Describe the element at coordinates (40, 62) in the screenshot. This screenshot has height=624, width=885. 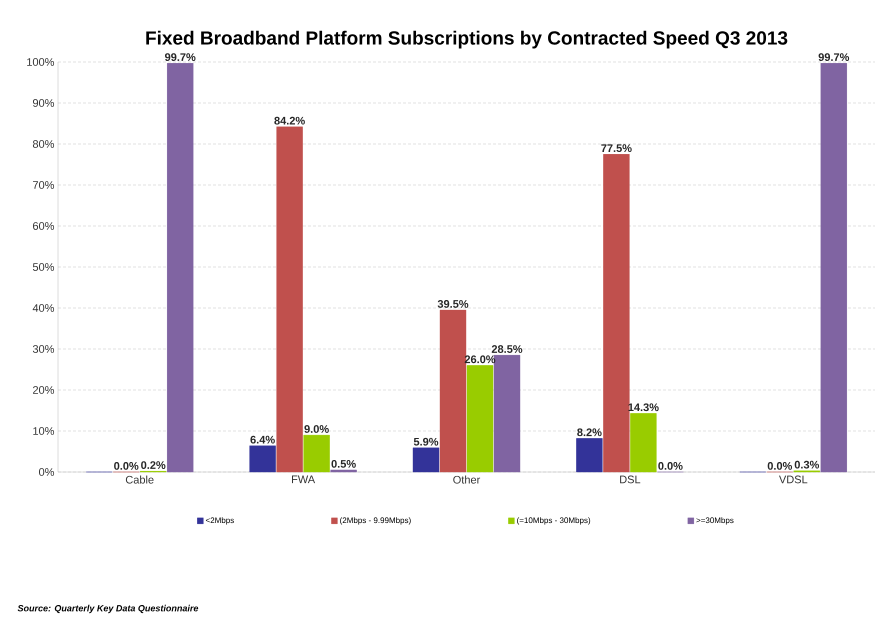
I see `y-tick-label: 100%` at that location.